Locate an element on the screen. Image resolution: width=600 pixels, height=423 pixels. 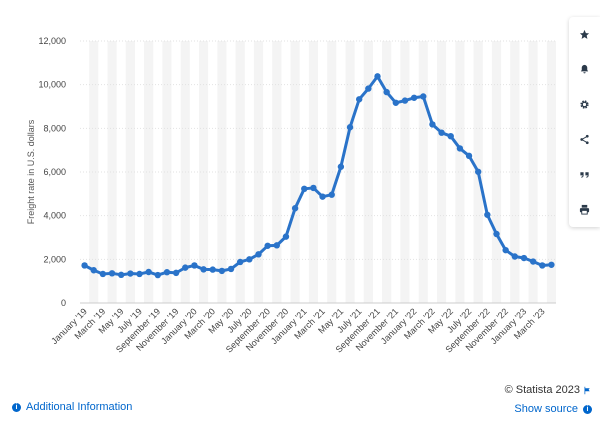
show-source-link: Show source i is located at coordinates (553, 409).